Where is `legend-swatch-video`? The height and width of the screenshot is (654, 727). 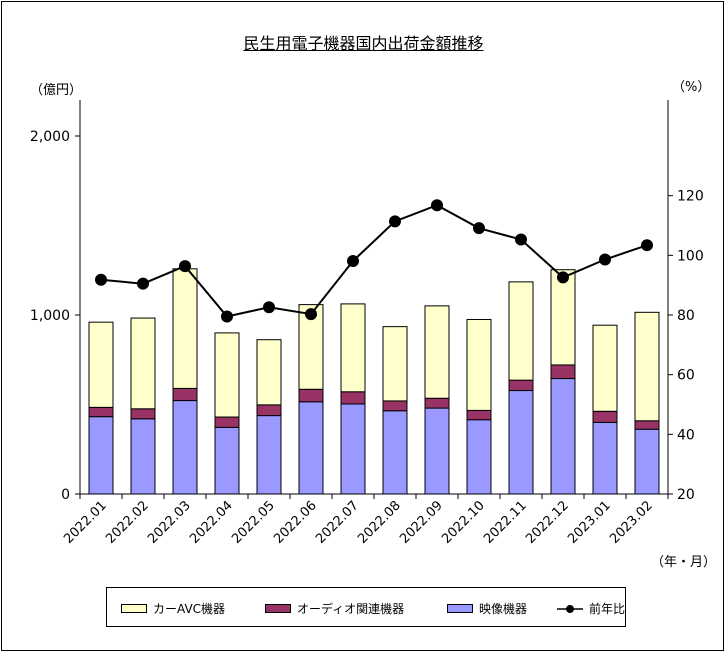 legend-swatch-video is located at coordinates (460, 608).